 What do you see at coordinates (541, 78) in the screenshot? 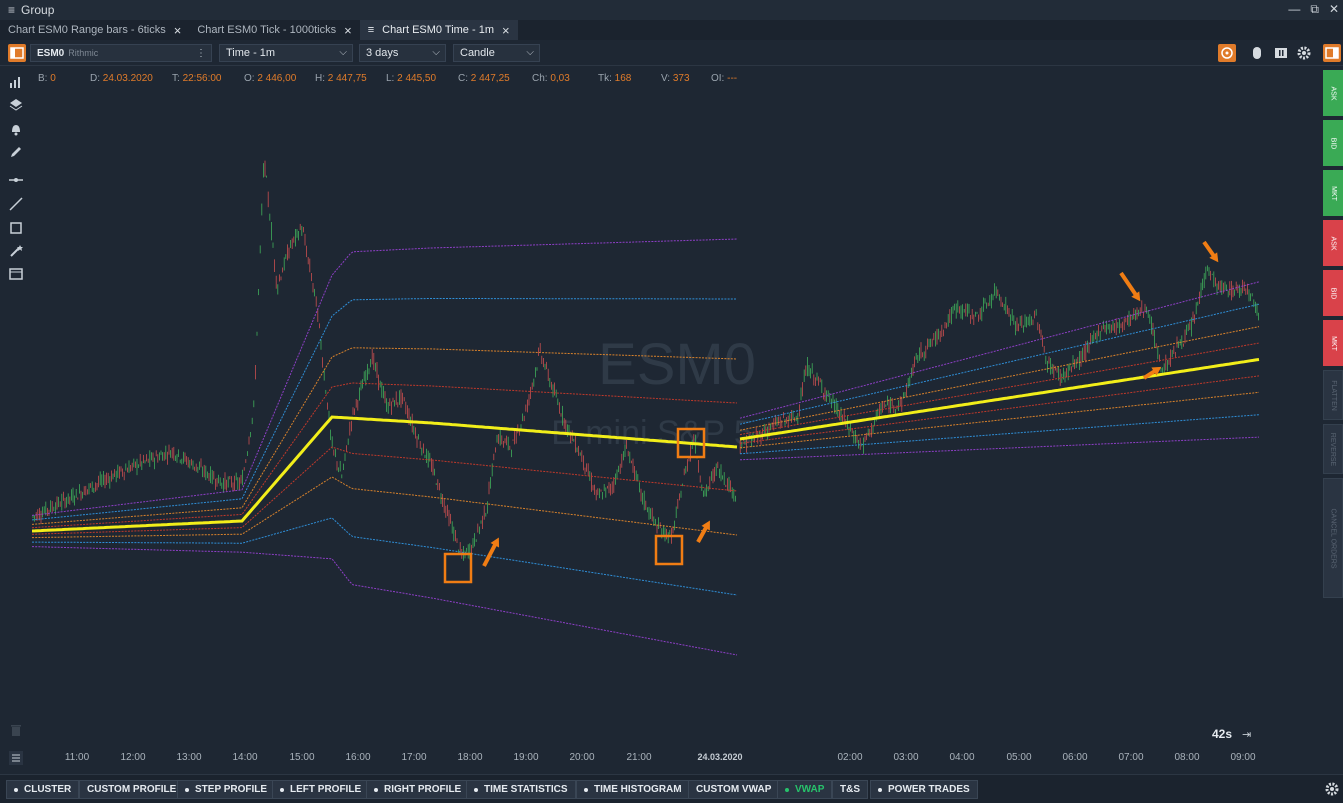
I see `info-key: Ch:` at bounding box center [541, 78].